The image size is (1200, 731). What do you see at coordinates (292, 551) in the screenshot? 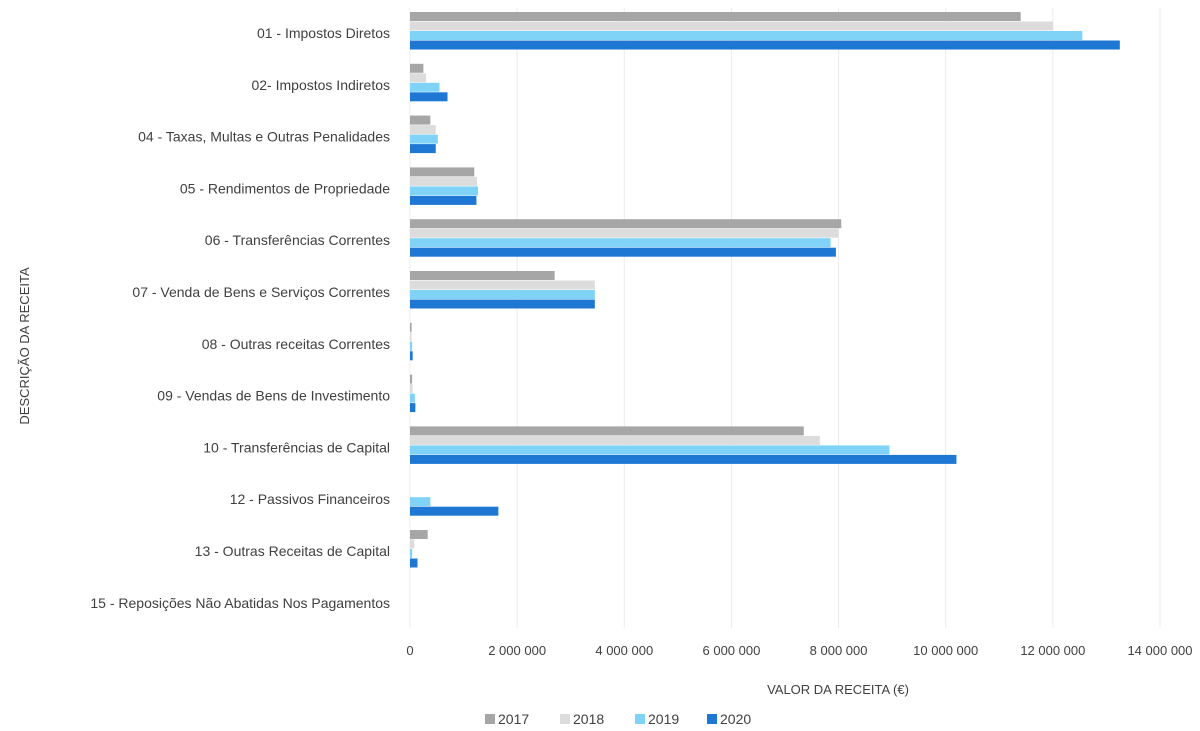
I see `category-label: 13 - Outras Receitas de Capital` at bounding box center [292, 551].